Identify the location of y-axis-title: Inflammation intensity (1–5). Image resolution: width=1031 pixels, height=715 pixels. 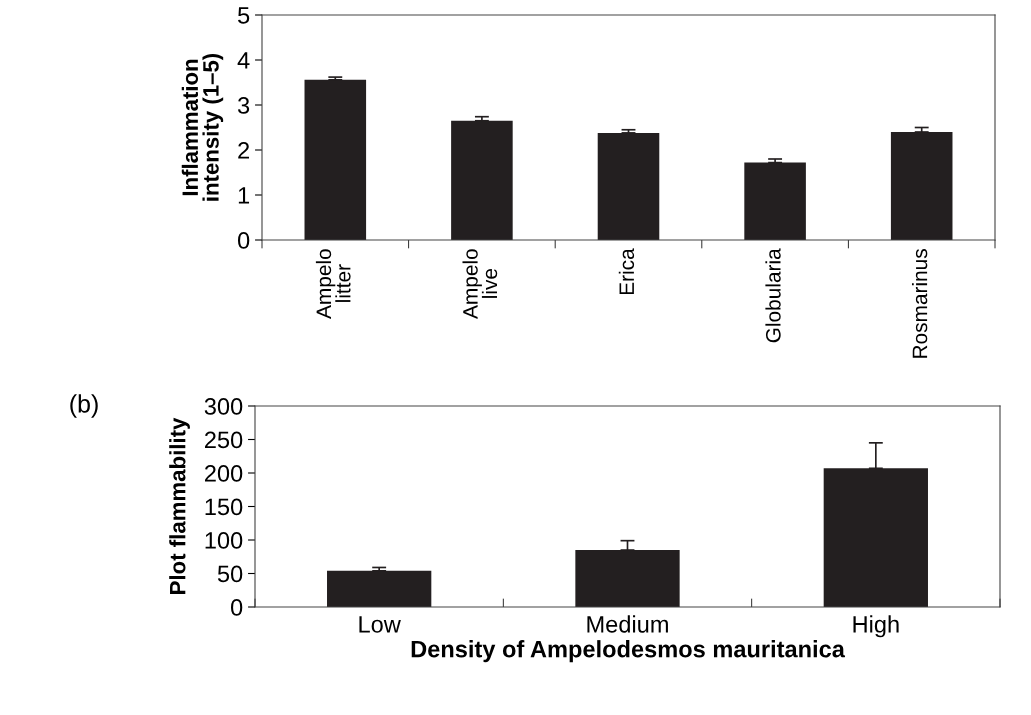
(202, 127).